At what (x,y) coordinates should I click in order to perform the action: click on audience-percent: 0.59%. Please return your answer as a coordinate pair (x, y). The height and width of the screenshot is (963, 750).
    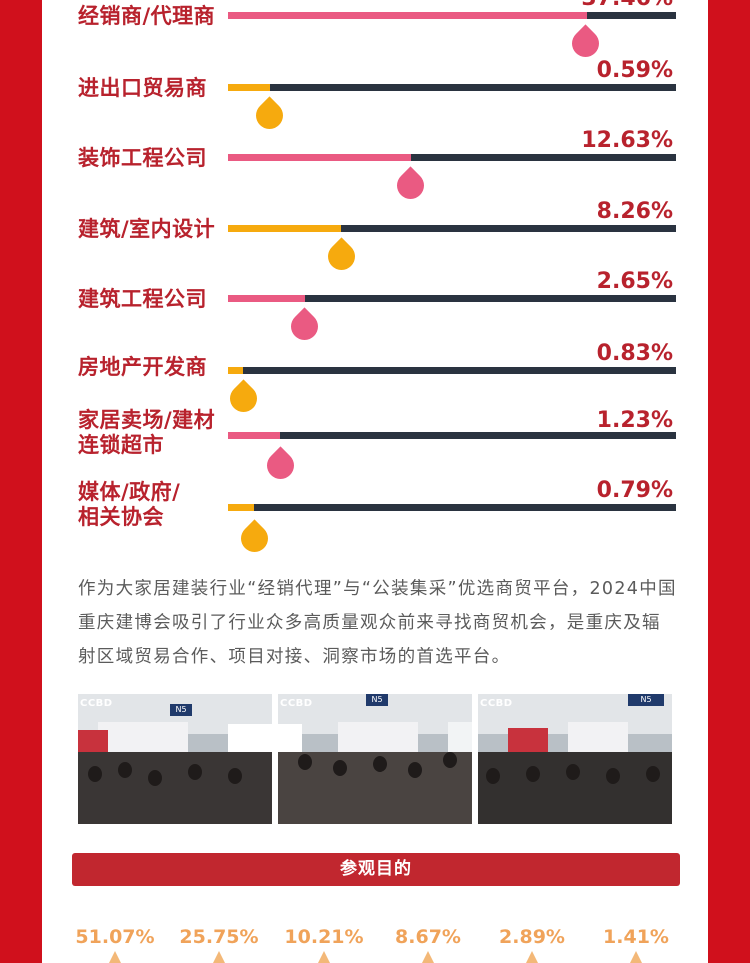
    Looking at the image, I should click on (634, 70).